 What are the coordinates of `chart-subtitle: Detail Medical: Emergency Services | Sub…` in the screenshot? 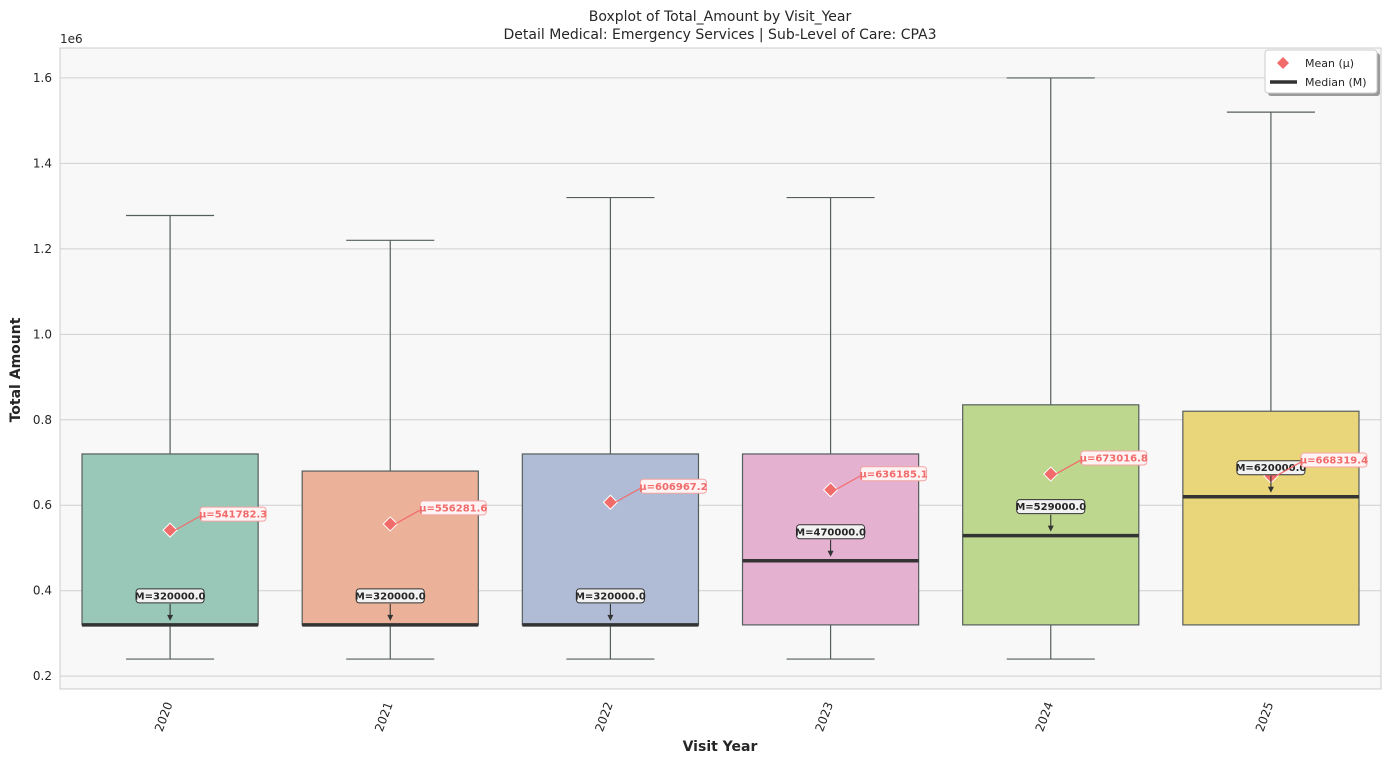 It's located at (720, 35).